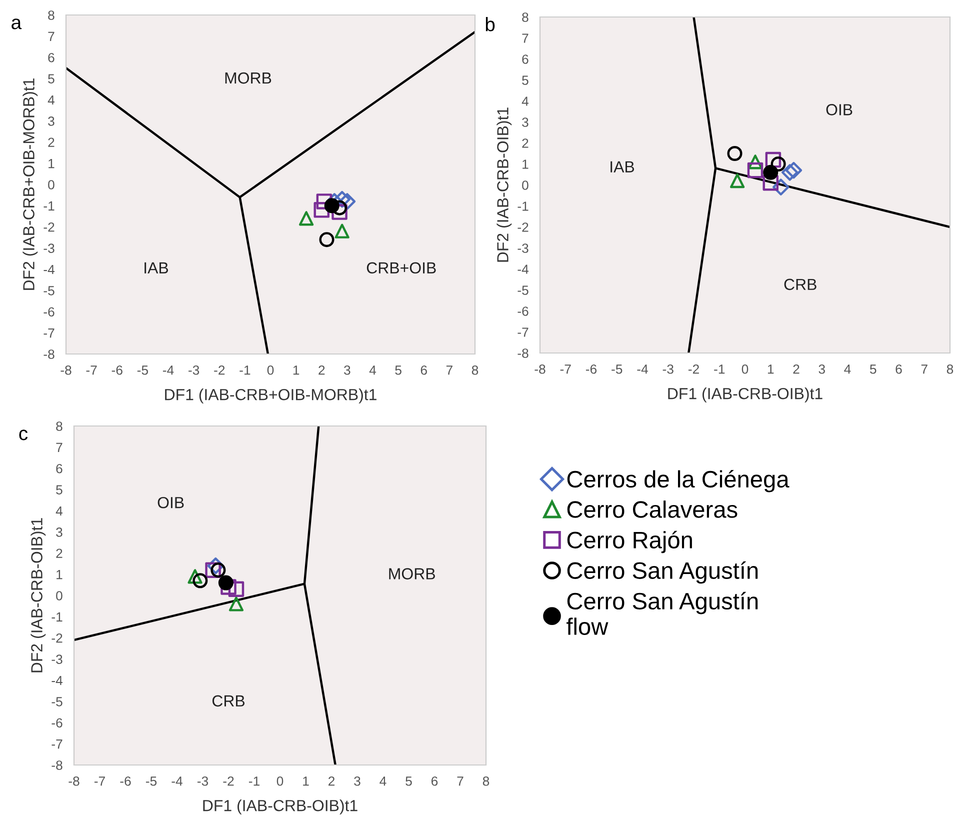  Describe the element at coordinates (642, 369) in the screenshot. I see `x-tick-label: -4` at that location.